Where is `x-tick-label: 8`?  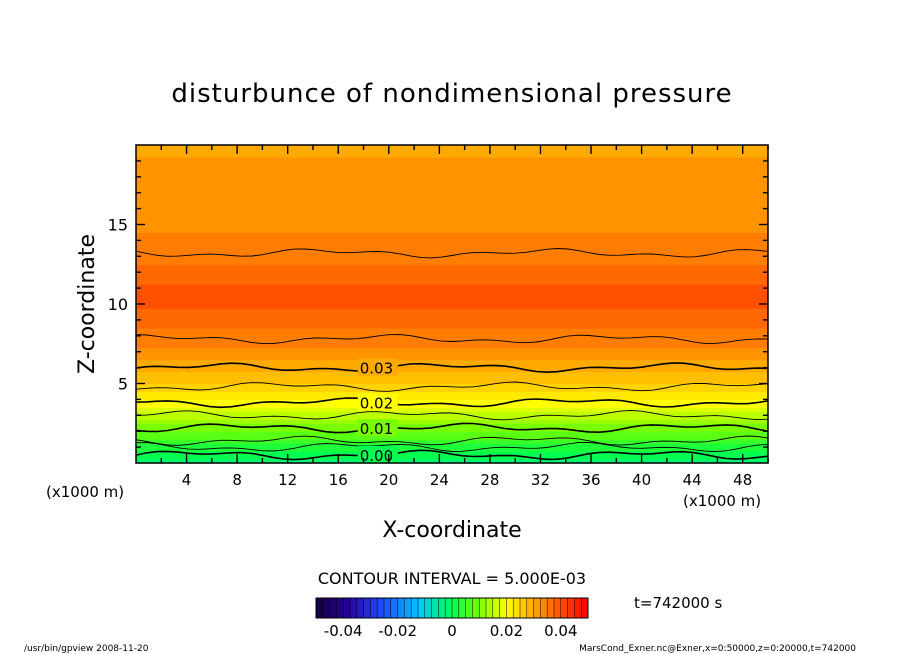 x-tick-label: 8 is located at coordinates (237, 480).